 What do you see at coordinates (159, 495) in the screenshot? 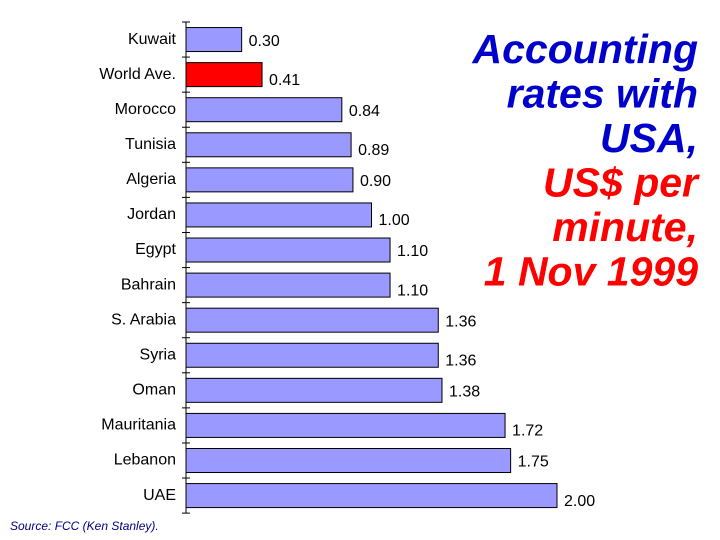
I see `y-tick-label: UAE` at bounding box center [159, 495].